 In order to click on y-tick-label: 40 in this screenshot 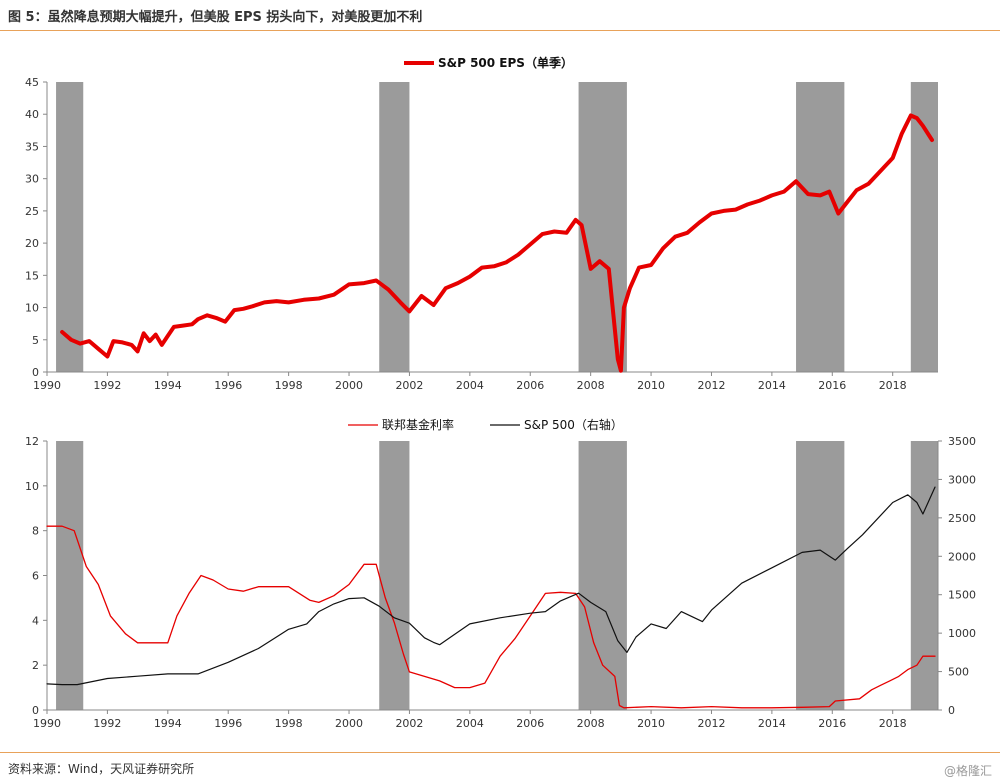, I will do `click(32, 114)`.